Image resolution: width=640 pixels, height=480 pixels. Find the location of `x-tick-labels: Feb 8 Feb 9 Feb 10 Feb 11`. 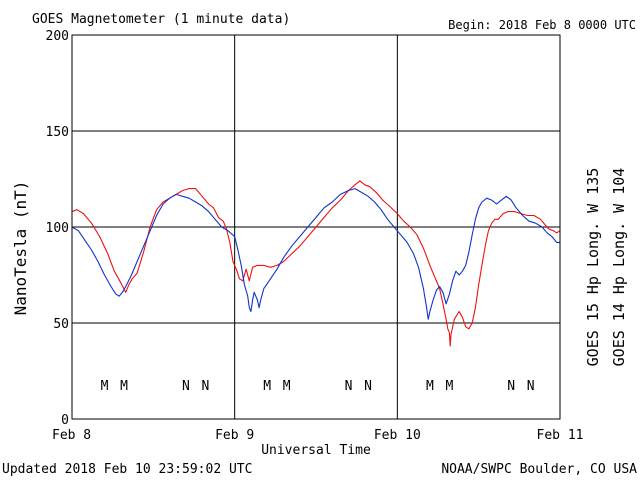

x-tick-labels: Feb 8 Feb 9 Feb 10 Feb 11 is located at coordinates (317, 435).